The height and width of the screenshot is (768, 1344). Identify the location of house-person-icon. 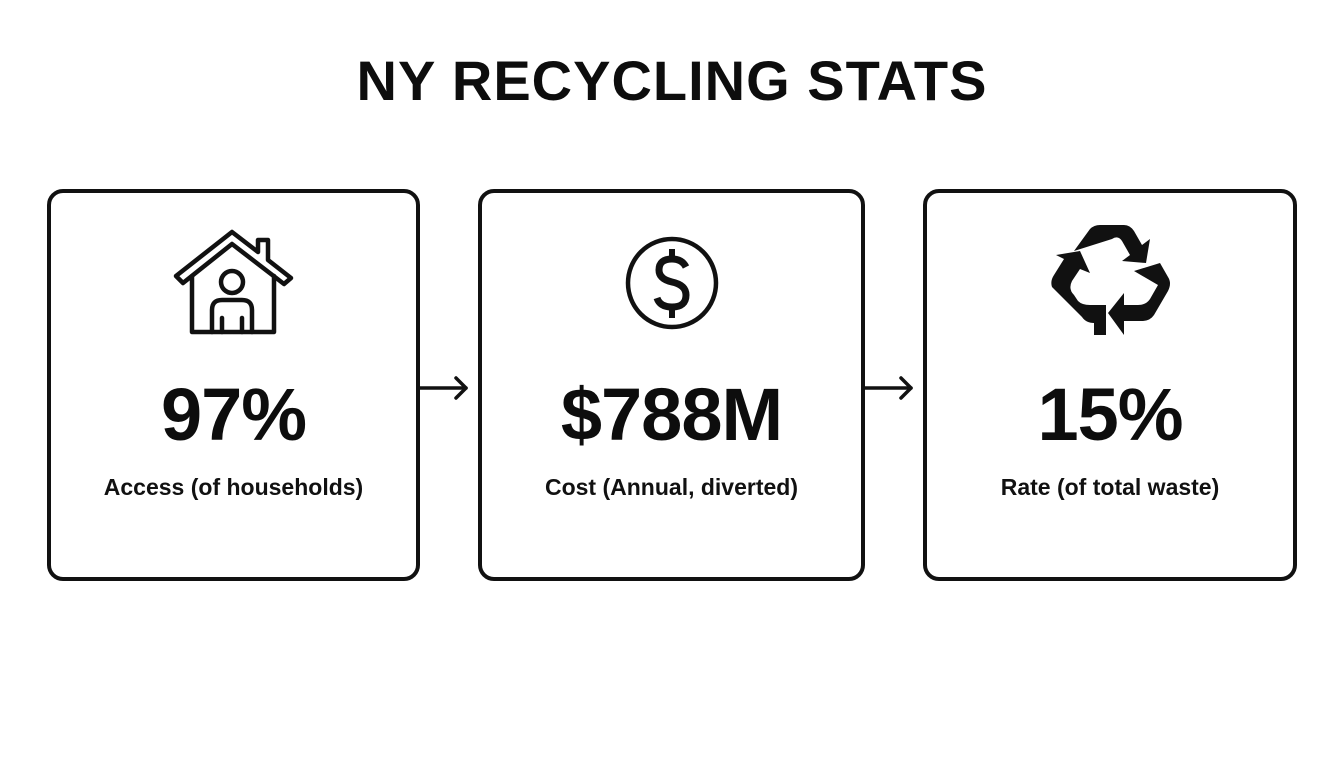
(234, 283).